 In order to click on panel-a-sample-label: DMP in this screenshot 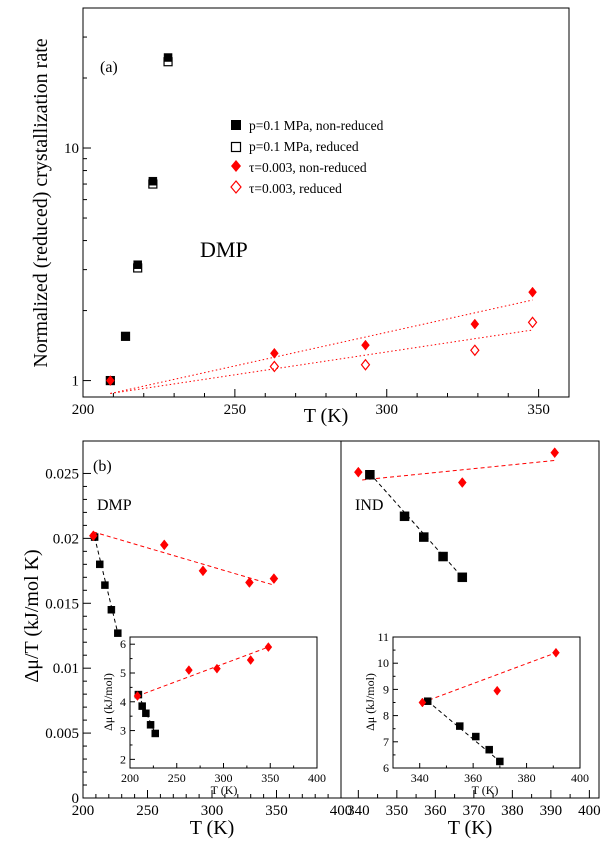, I will do `click(224, 249)`.